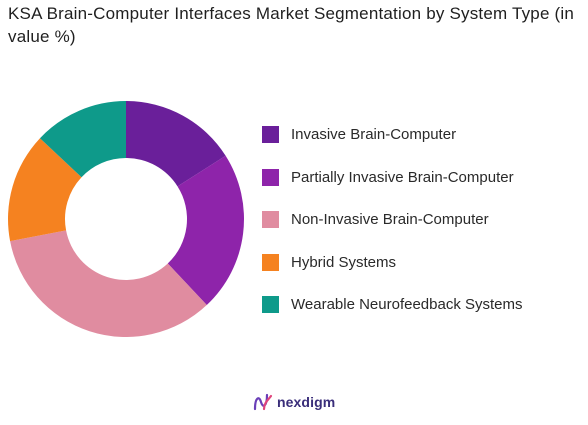 This screenshot has height=425, width=588. I want to click on legend-item: Wearable Neurofeedback Systems, so click(392, 304).